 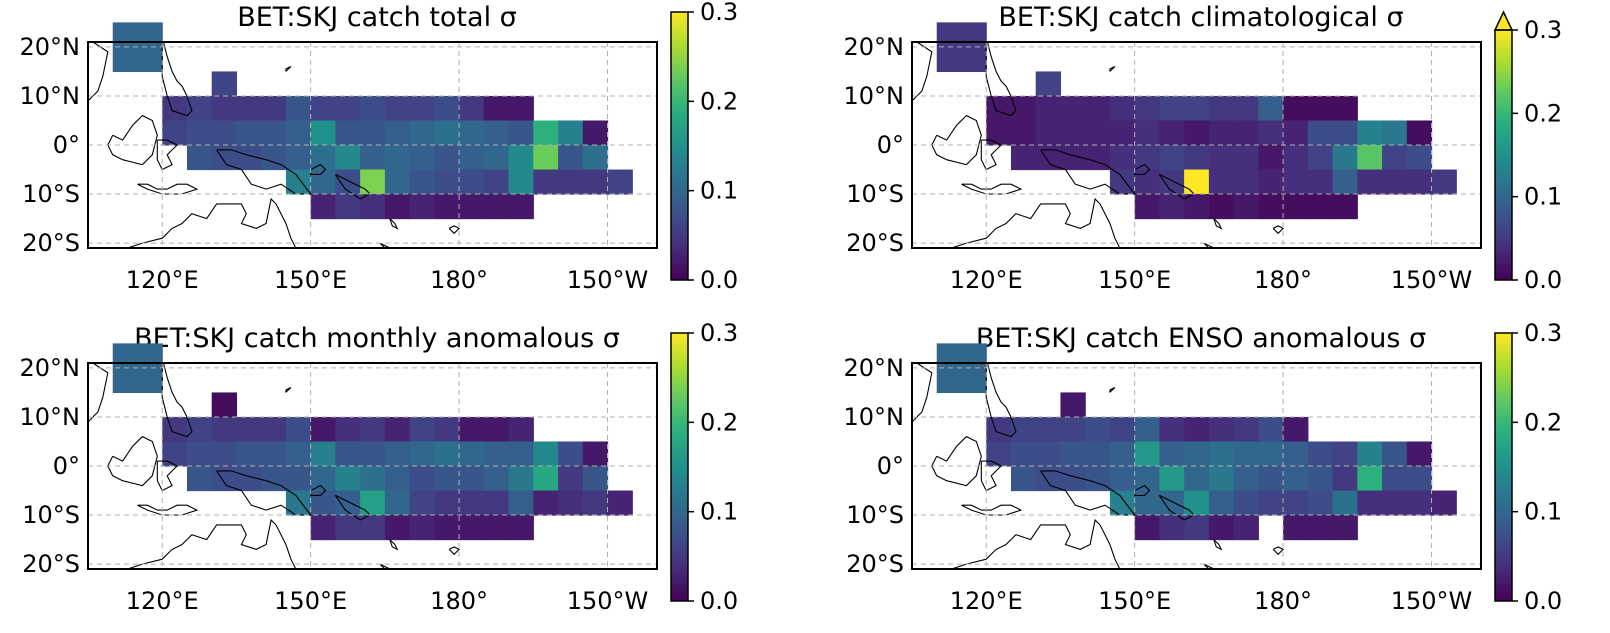 I want to click on colorbar-extend-arrow, so click(x=1503, y=20).